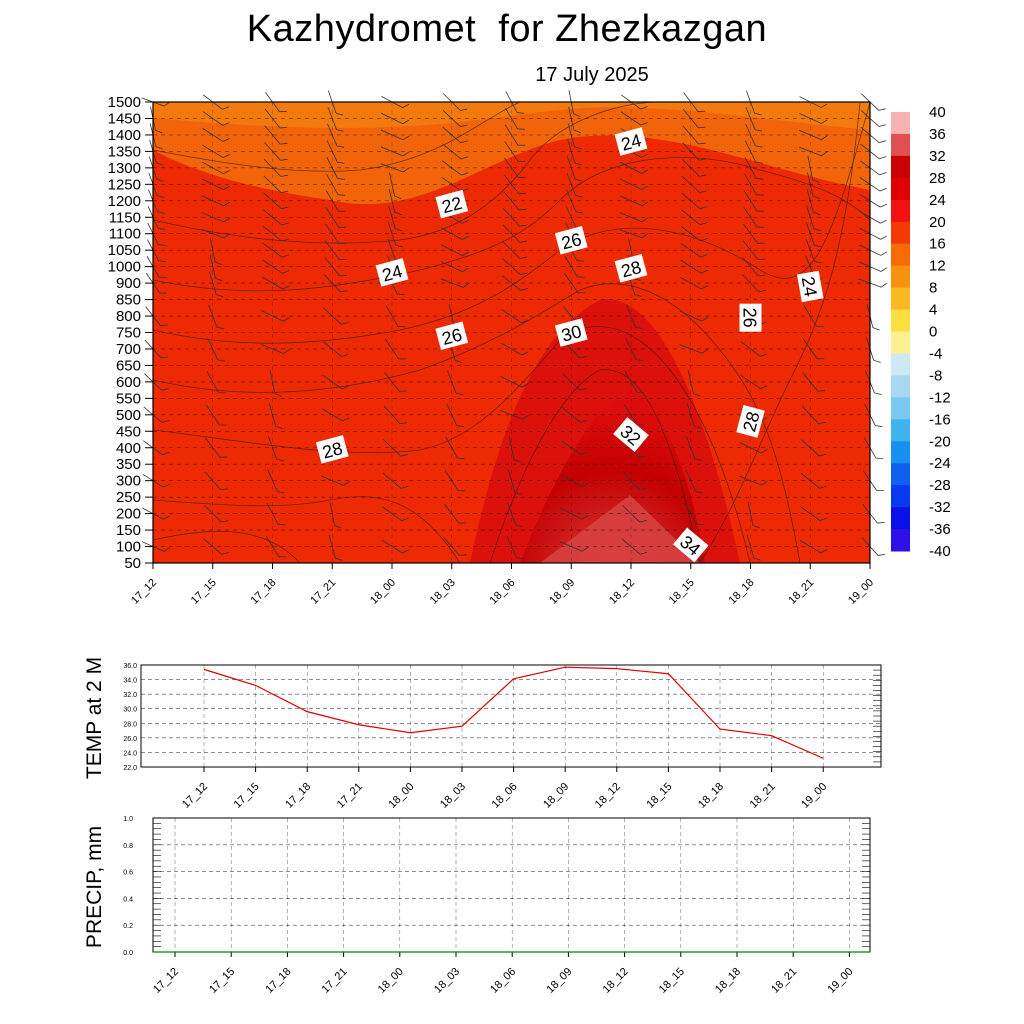 The width and height of the screenshot is (1024, 1024). I want to click on colorbar-tick-label: 0, so click(933, 332).